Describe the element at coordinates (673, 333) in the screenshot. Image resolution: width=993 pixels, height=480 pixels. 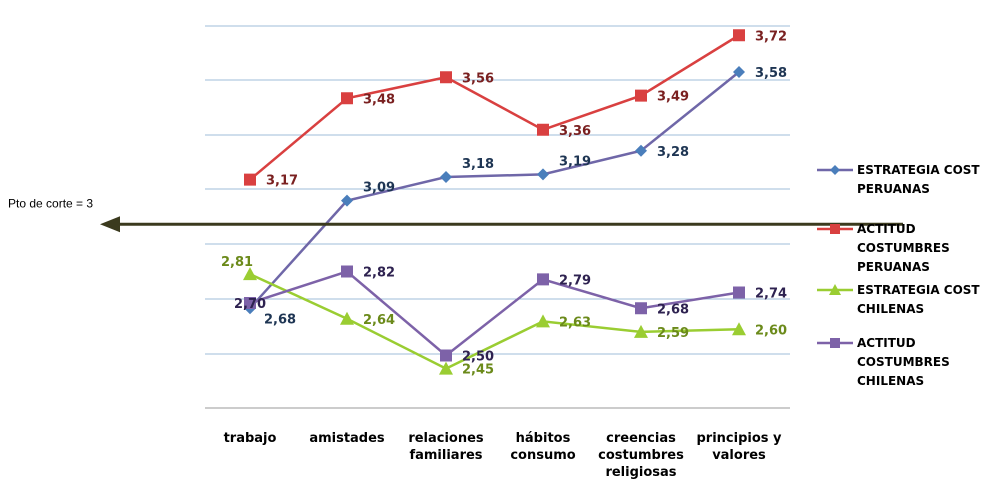
I see `data-label: 2,59` at that location.